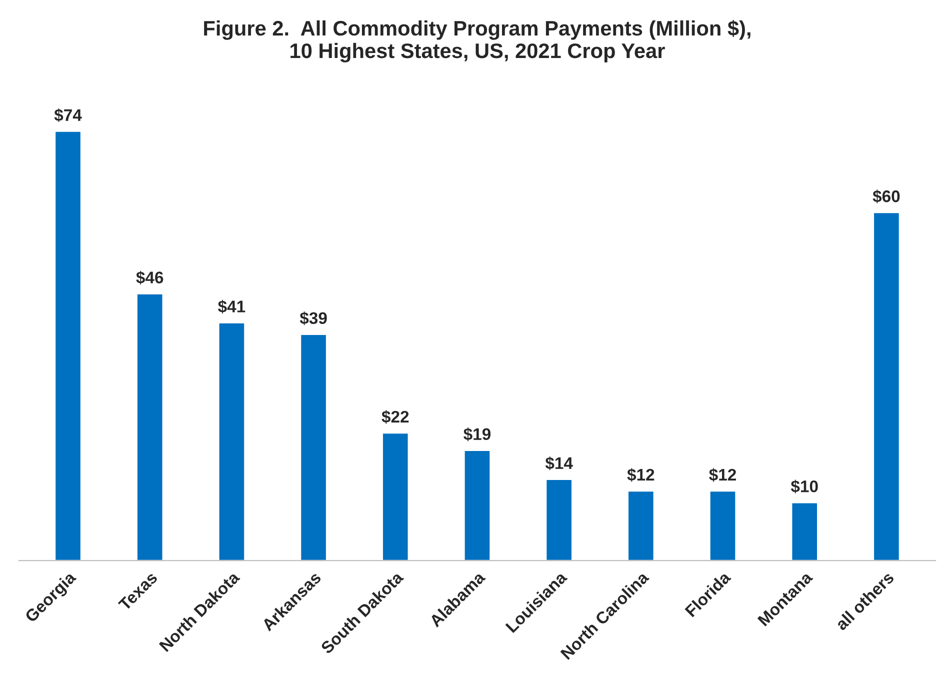 The height and width of the screenshot is (692, 945). What do you see at coordinates (395, 417) in the screenshot?
I see `data-label: $22` at bounding box center [395, 417].